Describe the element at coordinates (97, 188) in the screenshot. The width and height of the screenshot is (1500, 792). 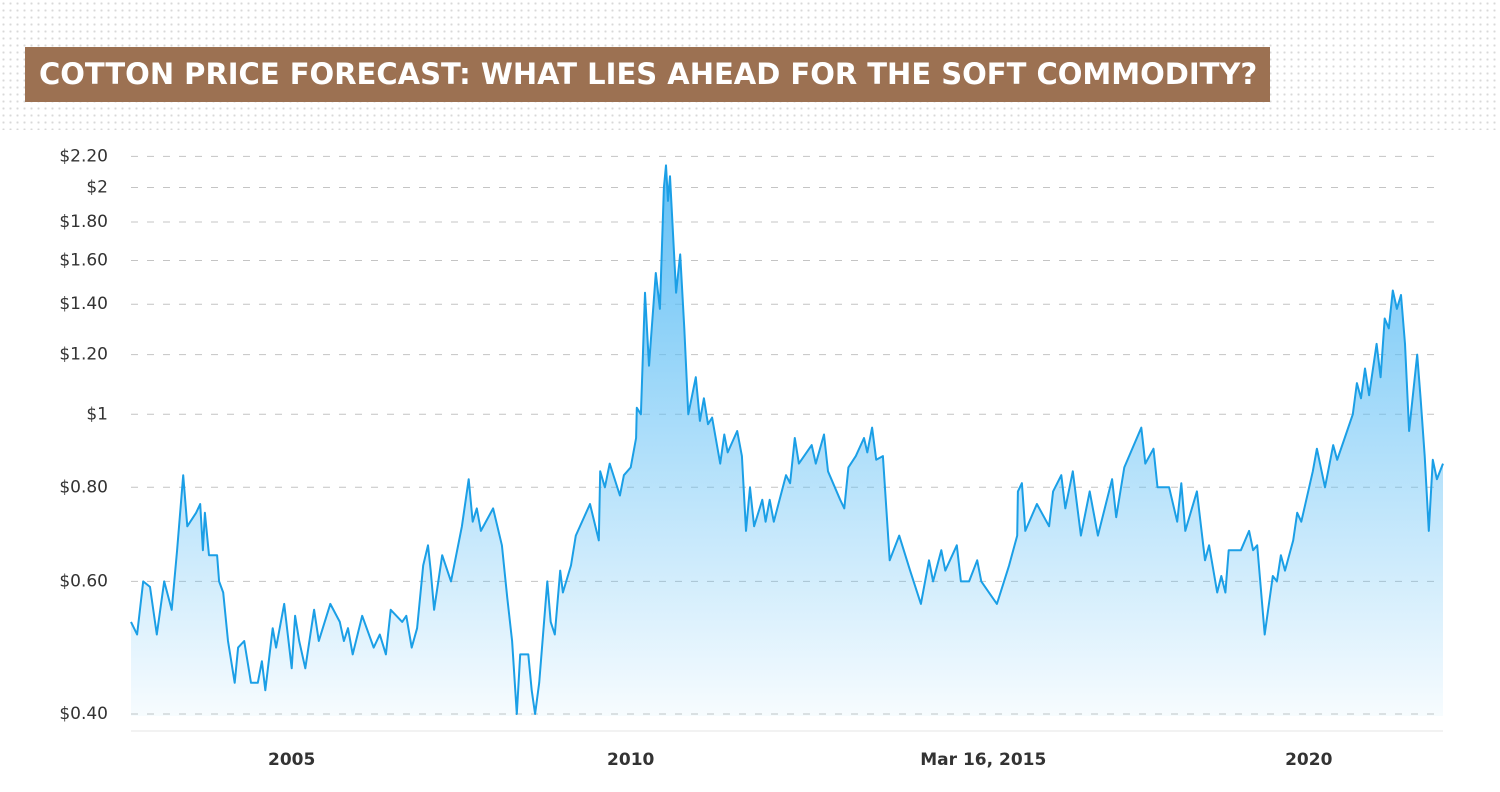
I see `y-tick-label: $2` at that location.